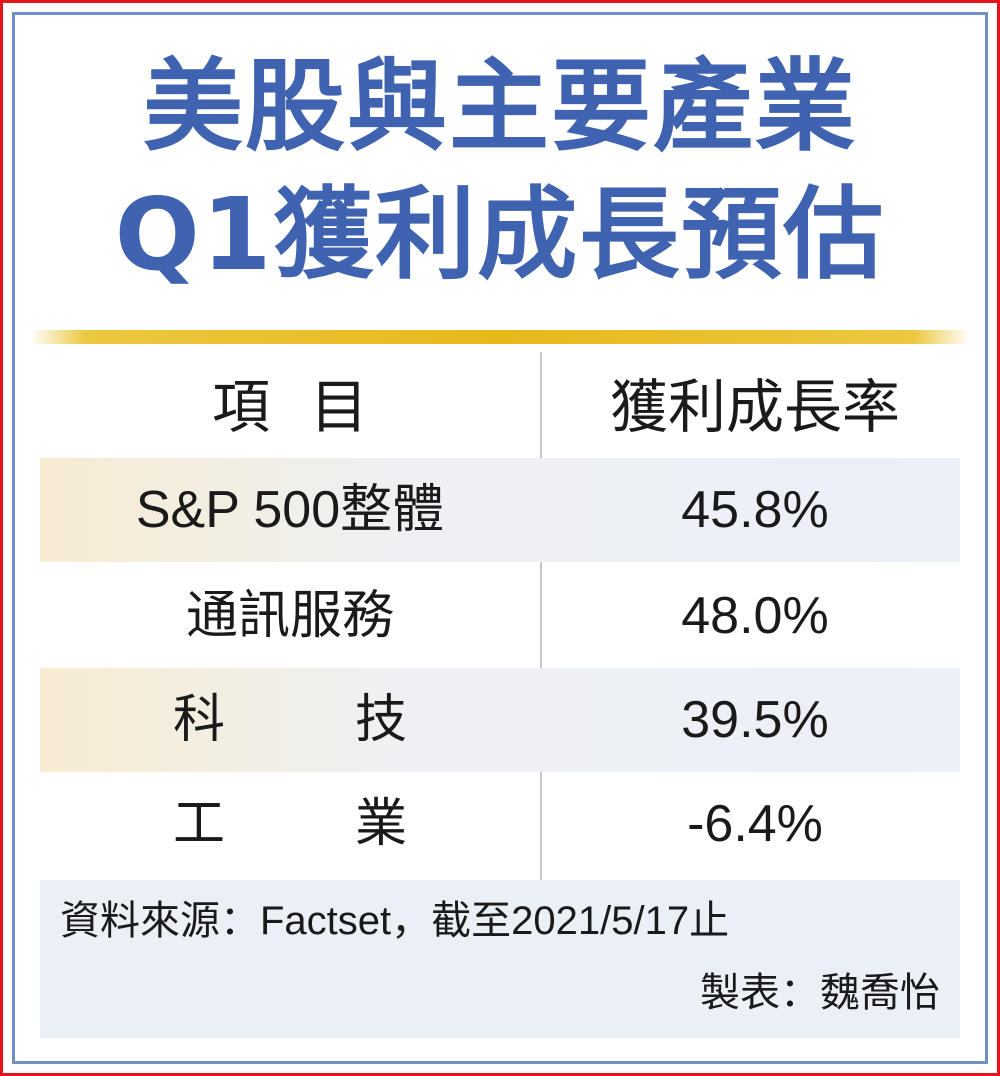  What do you see at coordinates (755, 616) in the screenshot?
I see `row-value-communication-services: 48.0%` at bounding box center [755, 616].